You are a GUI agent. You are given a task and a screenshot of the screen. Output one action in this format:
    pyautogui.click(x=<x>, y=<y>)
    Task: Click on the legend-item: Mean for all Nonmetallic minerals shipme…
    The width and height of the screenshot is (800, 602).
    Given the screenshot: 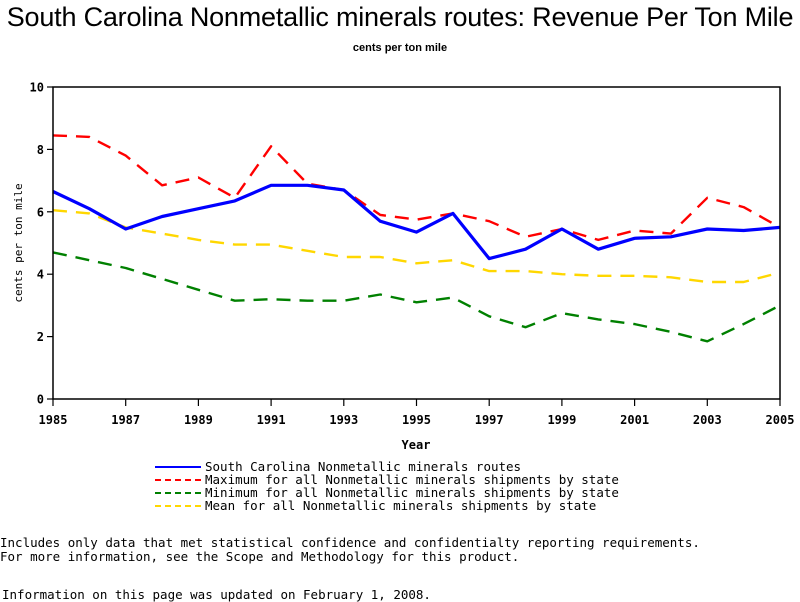 What is the action you would take?
    pyautogui.click(x=387, y=505)
    